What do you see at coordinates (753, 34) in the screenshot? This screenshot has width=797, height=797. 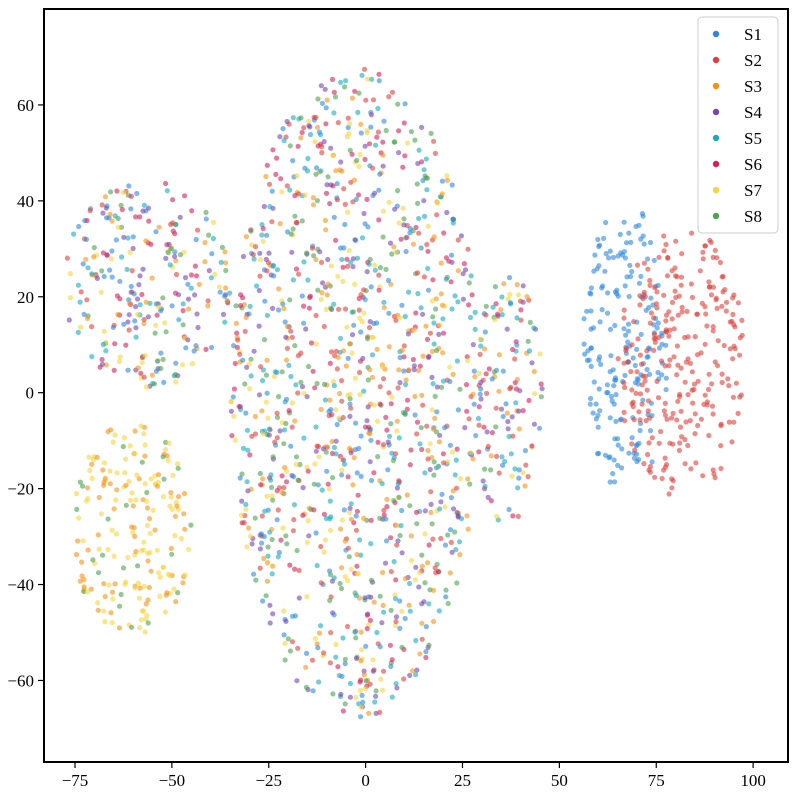 I see `legend-label-s1: S1` at bounding box center [753, 34].